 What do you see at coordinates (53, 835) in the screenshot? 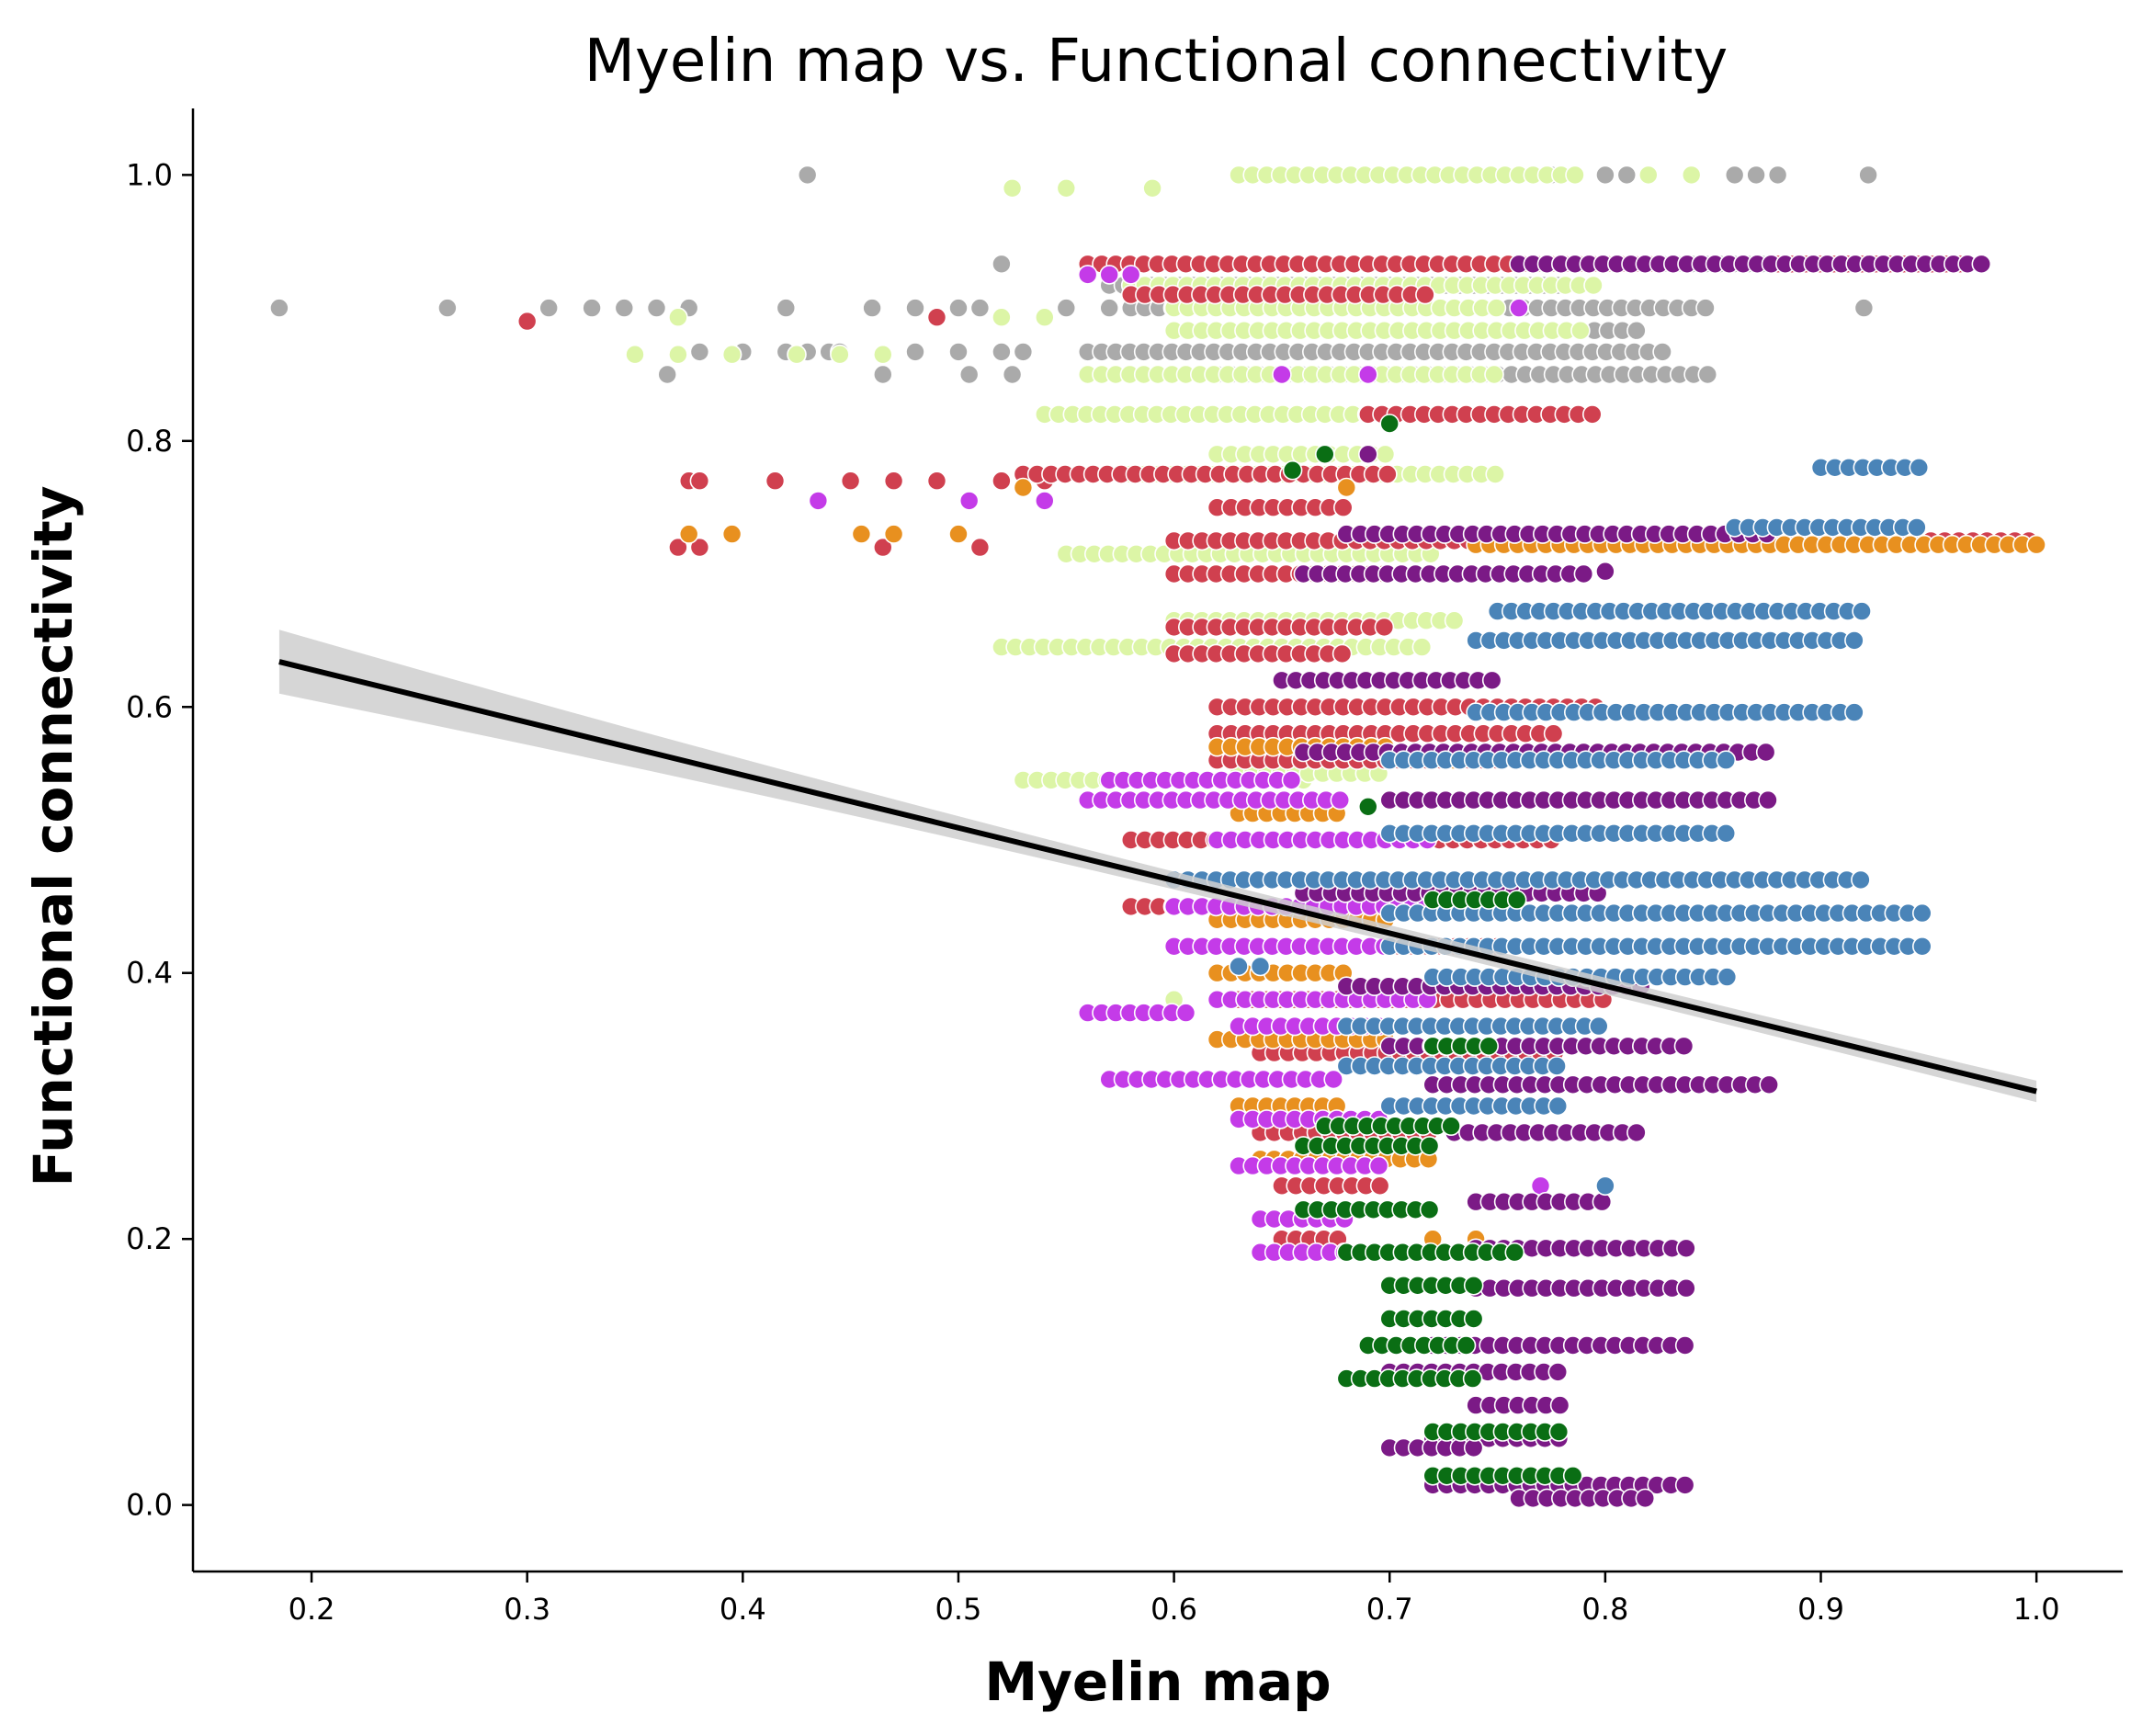
I see `y-axis-label: Functional connectivity` at bounding box center [53, 835].